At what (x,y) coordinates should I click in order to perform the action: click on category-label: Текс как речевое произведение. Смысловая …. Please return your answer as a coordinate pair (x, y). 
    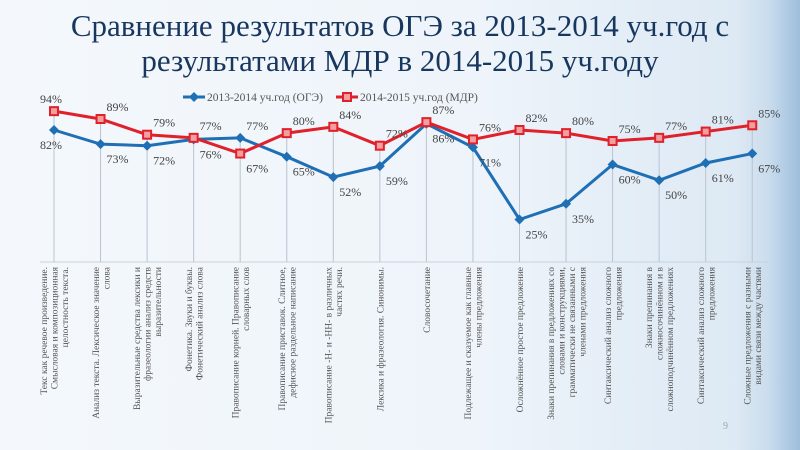
    Looking at the image, I should click on (55, 330).